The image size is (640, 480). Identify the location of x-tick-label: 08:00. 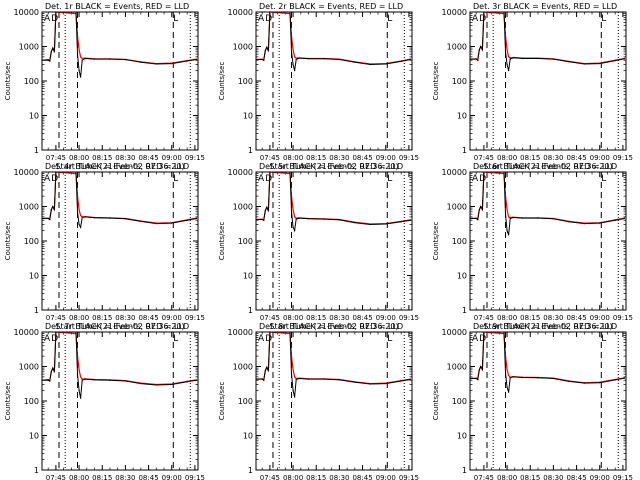
(507, 318).